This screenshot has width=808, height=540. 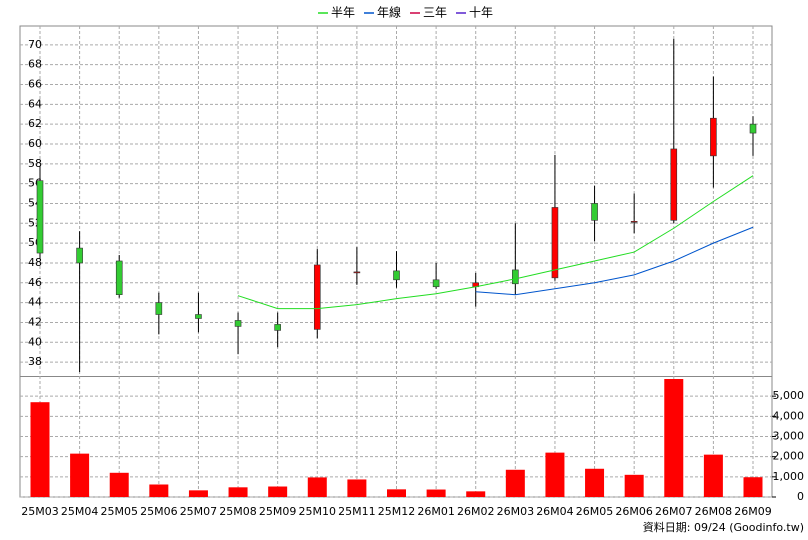 I want to click on x-tick-label: 26M03, so click(x=516, y=511).